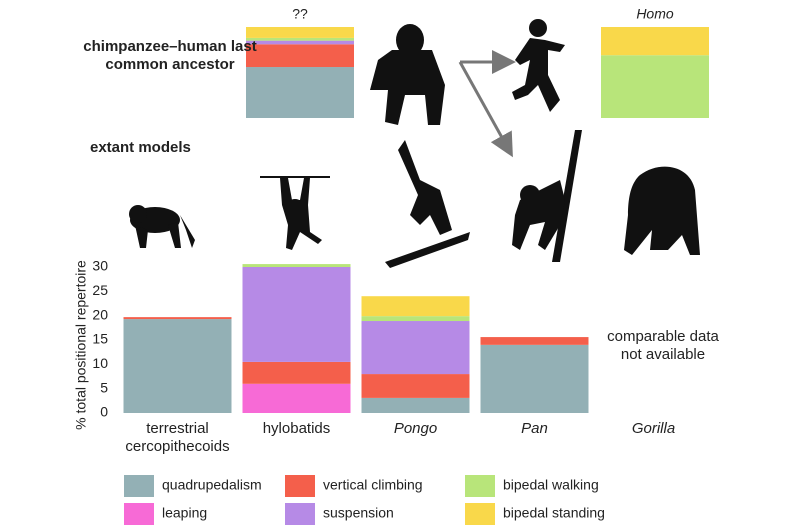  I want to click on x-tick-label: Pongo, so click(415, 428).